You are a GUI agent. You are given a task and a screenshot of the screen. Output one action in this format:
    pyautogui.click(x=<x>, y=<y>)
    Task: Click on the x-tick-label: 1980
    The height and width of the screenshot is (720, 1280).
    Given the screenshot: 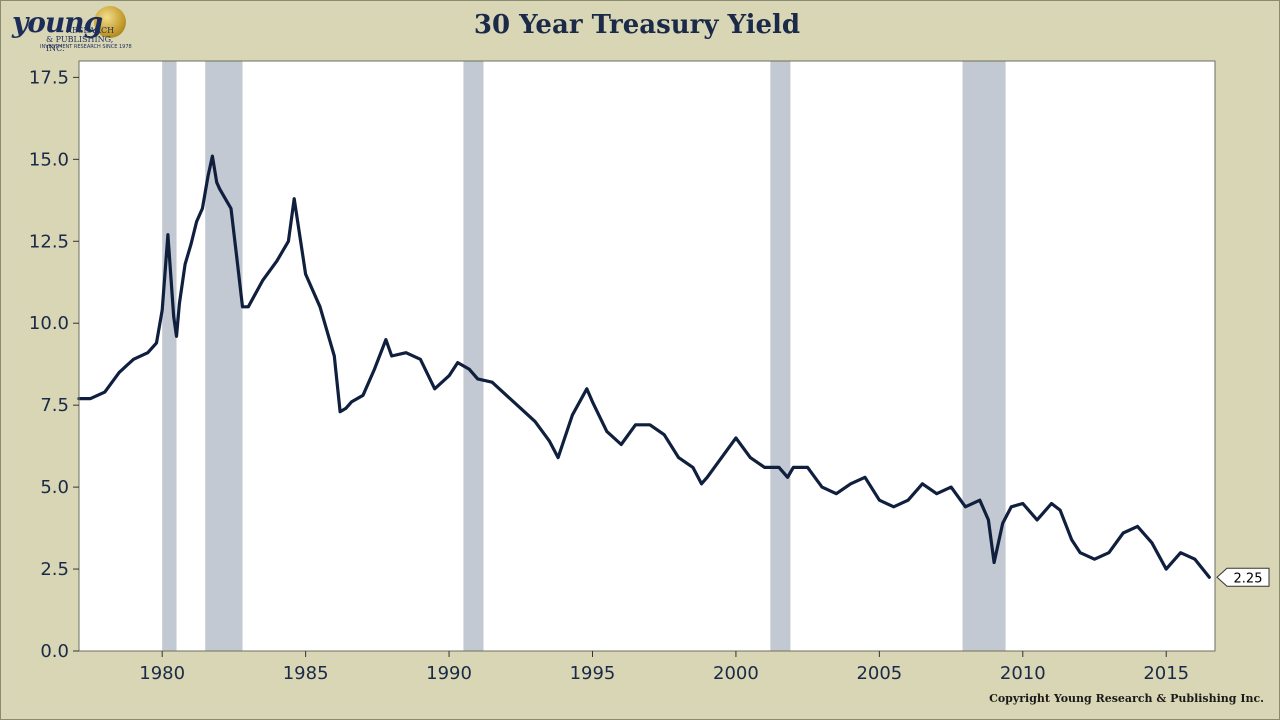 What is the action you would take?
    pyautogui.click(x=162, y=673)
    